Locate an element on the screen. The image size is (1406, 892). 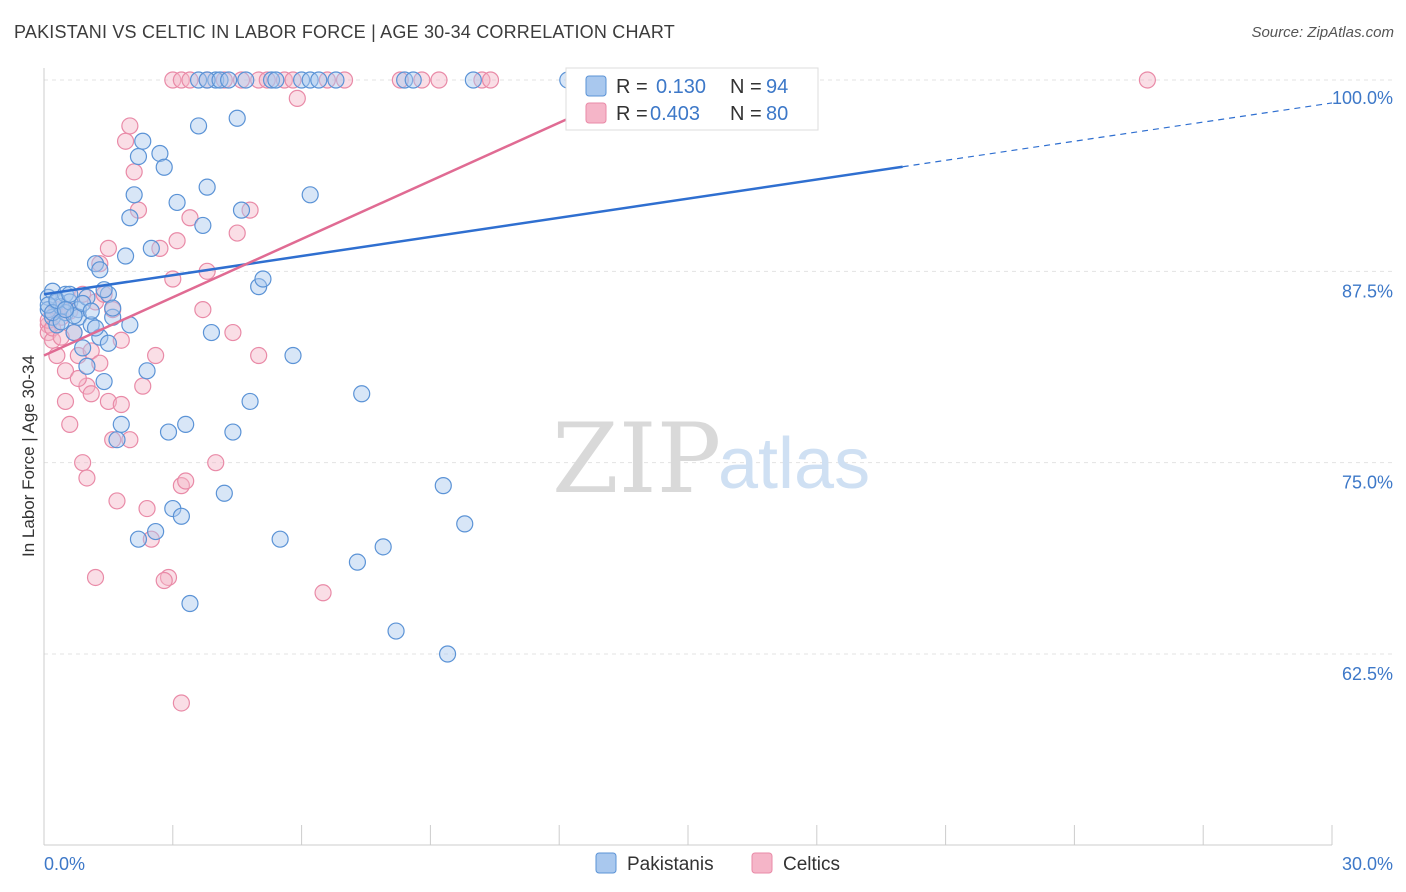
x-tick-label: 30.0% is located at coordinates (1367, 864).